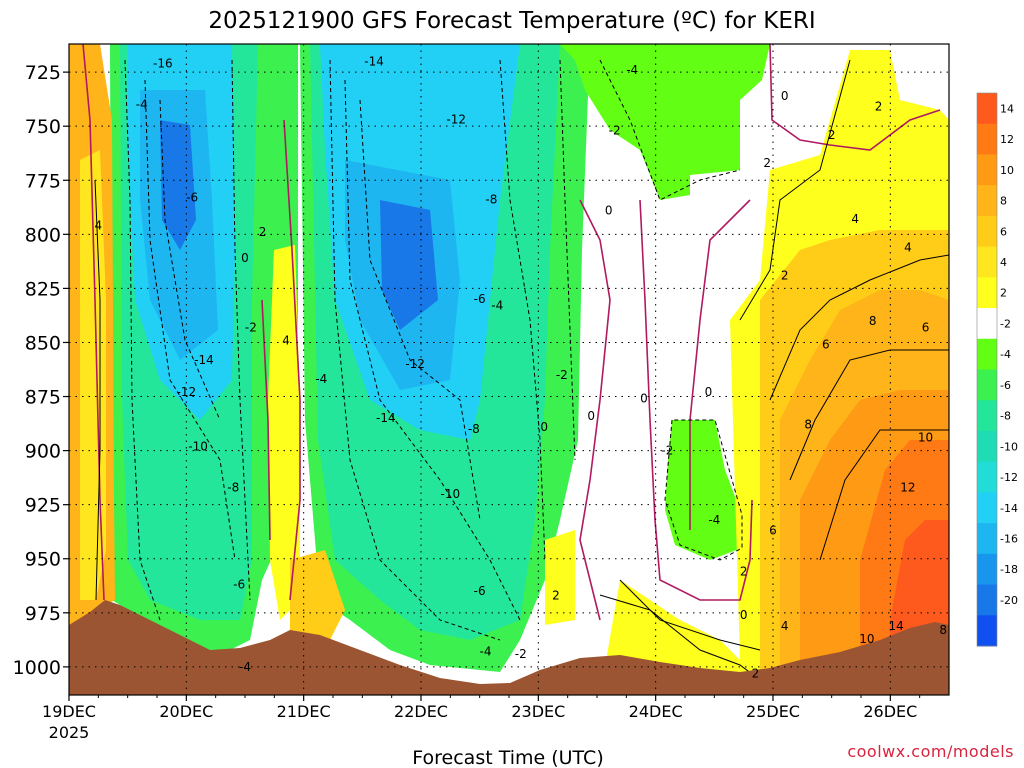 Image resolution: width=1024 pixels, height=768 pixels. What do you see at coordinates (1007, 170) in the screenshot?
I see `colorbar-label: 10` at bounding box center [1007, 170].